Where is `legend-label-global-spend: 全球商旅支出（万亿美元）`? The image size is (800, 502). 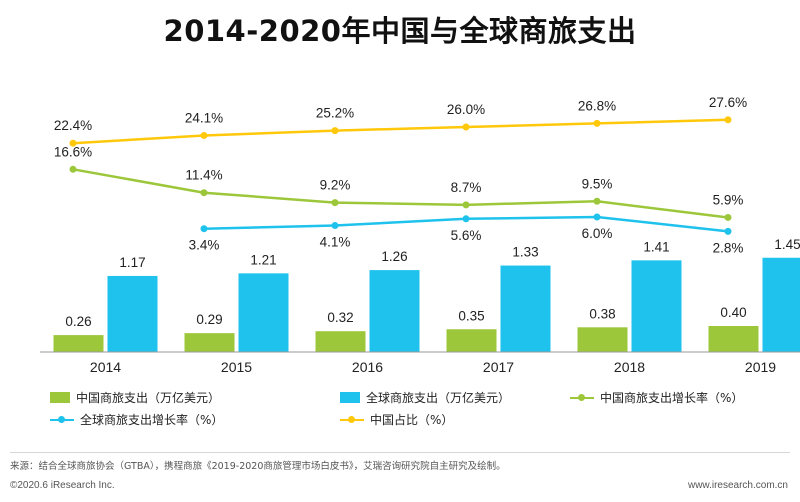 legend-label-global-spend: 全球商旅支出（万亿美元） is located at coordinates (438, 398).